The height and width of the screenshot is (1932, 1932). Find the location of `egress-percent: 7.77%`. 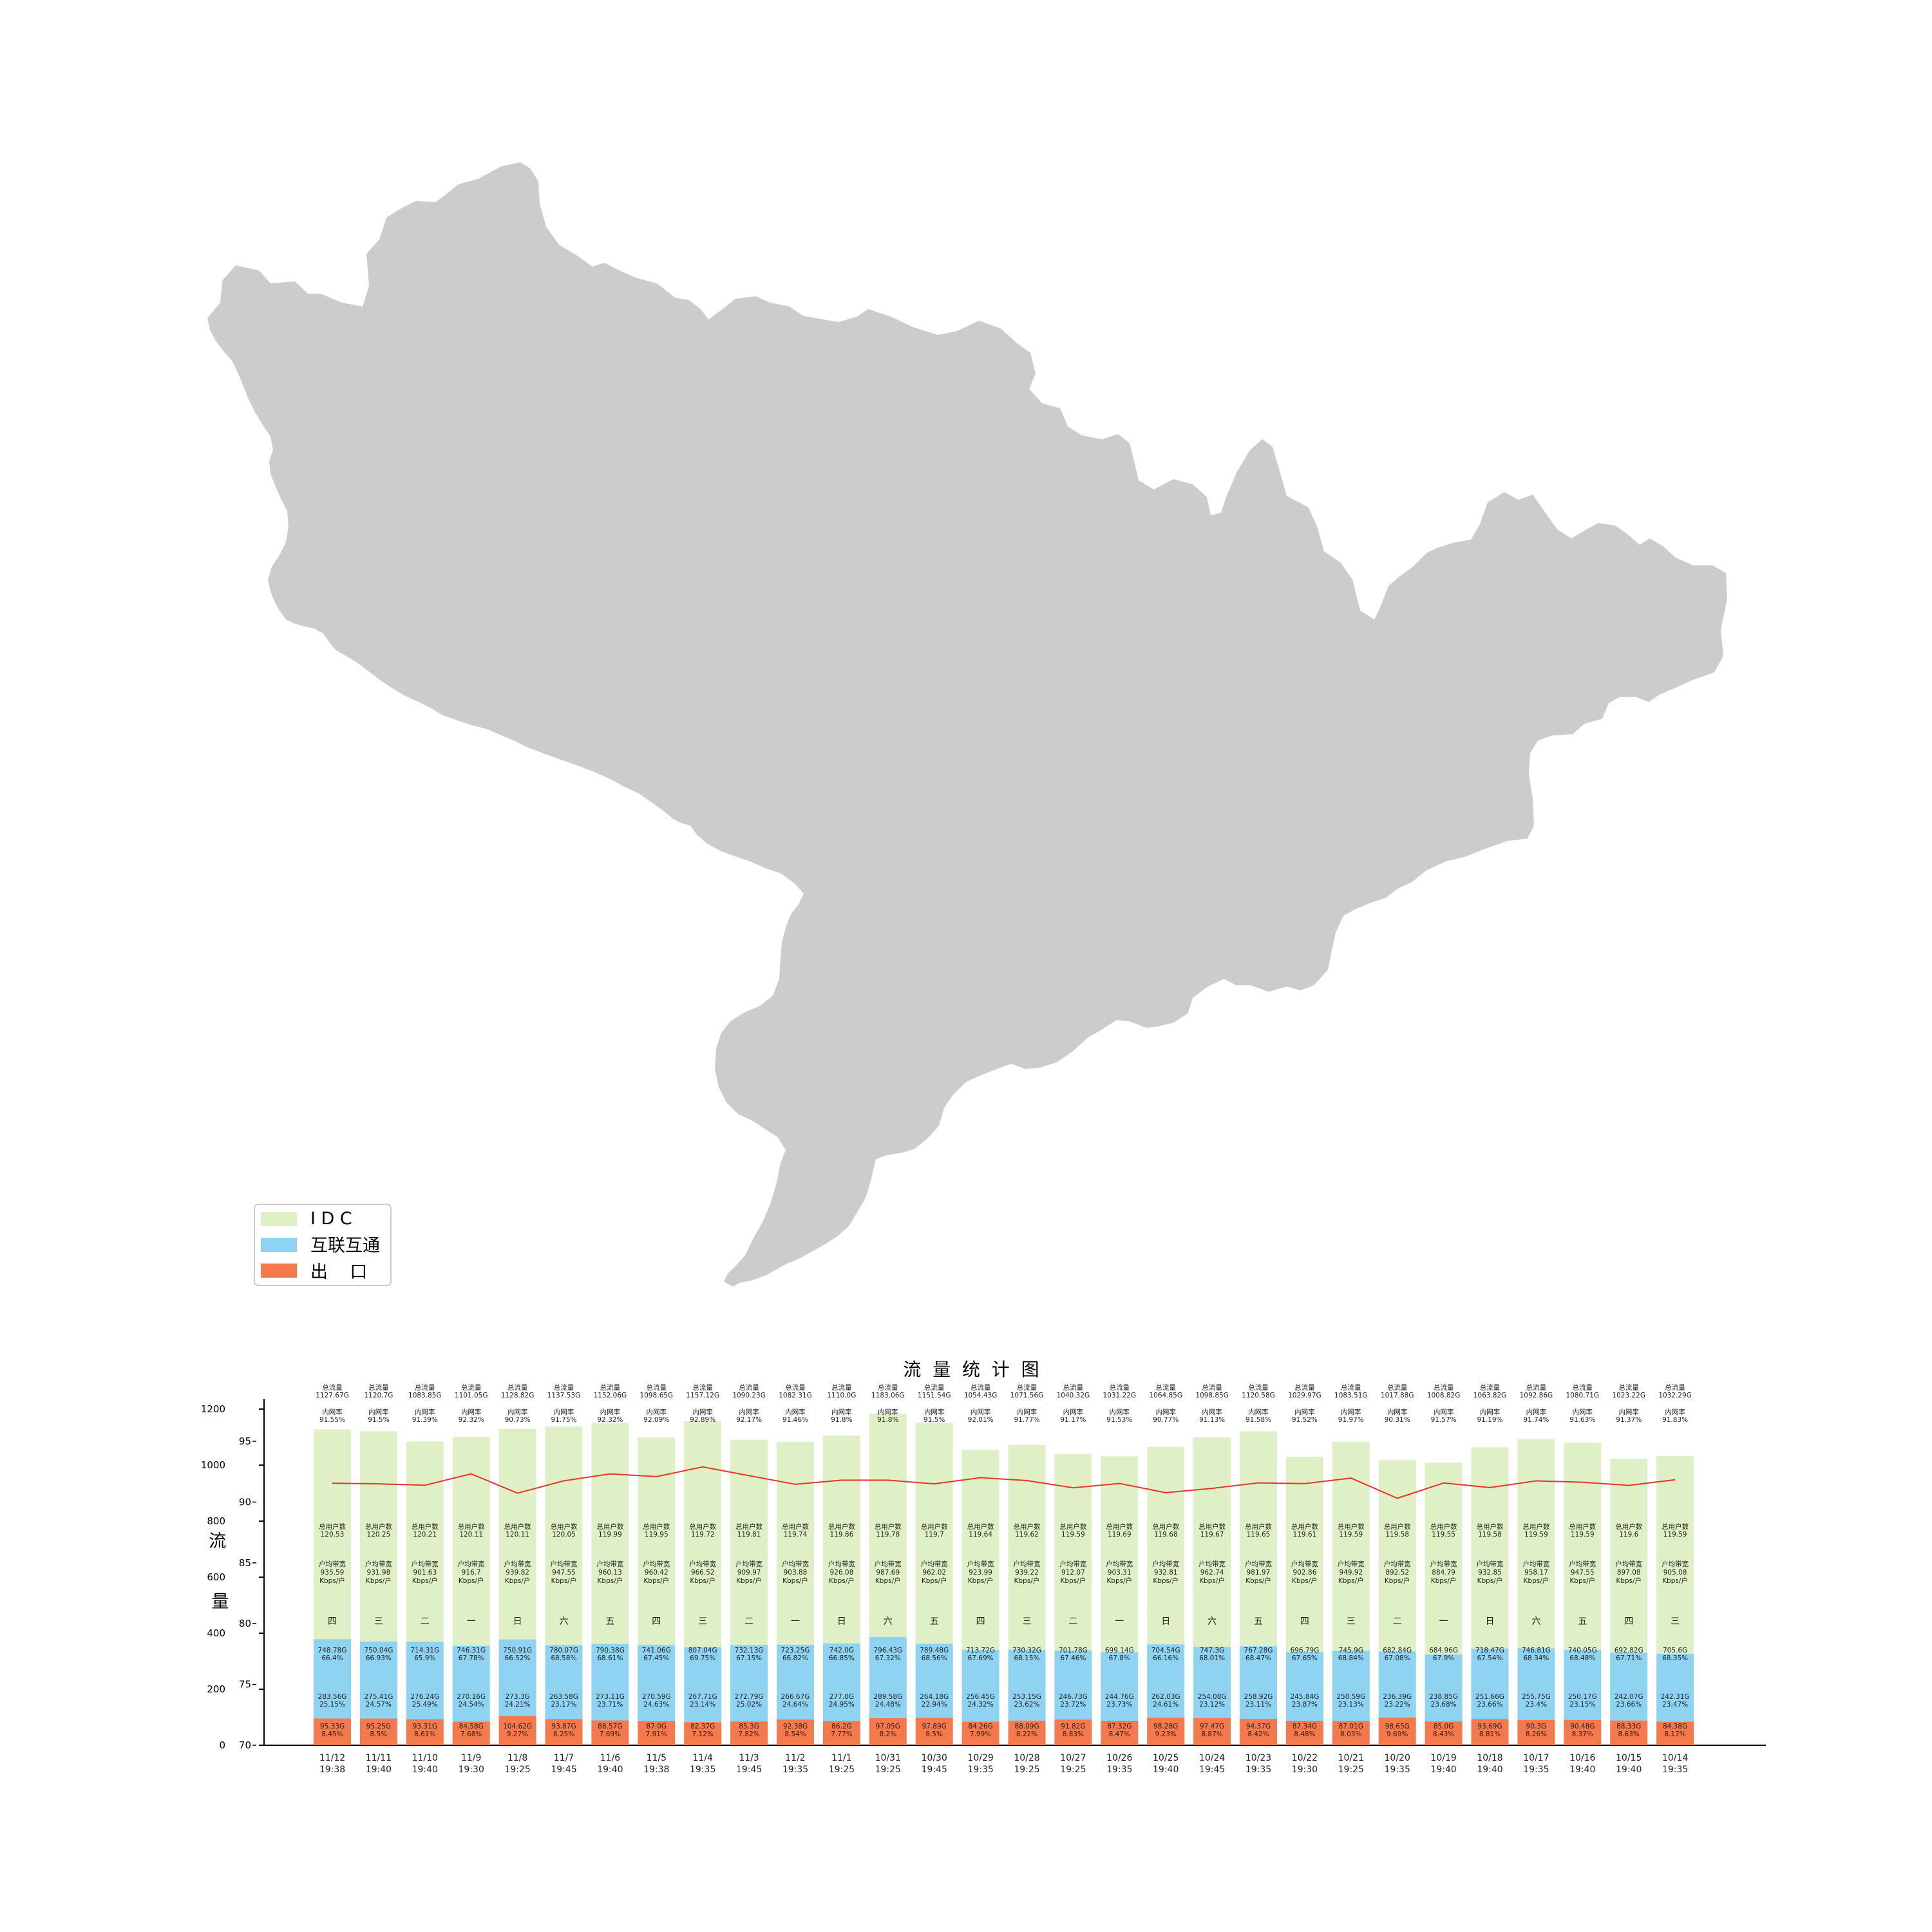

egress-percent: 7.77% is located at coordinates (842, 1734).